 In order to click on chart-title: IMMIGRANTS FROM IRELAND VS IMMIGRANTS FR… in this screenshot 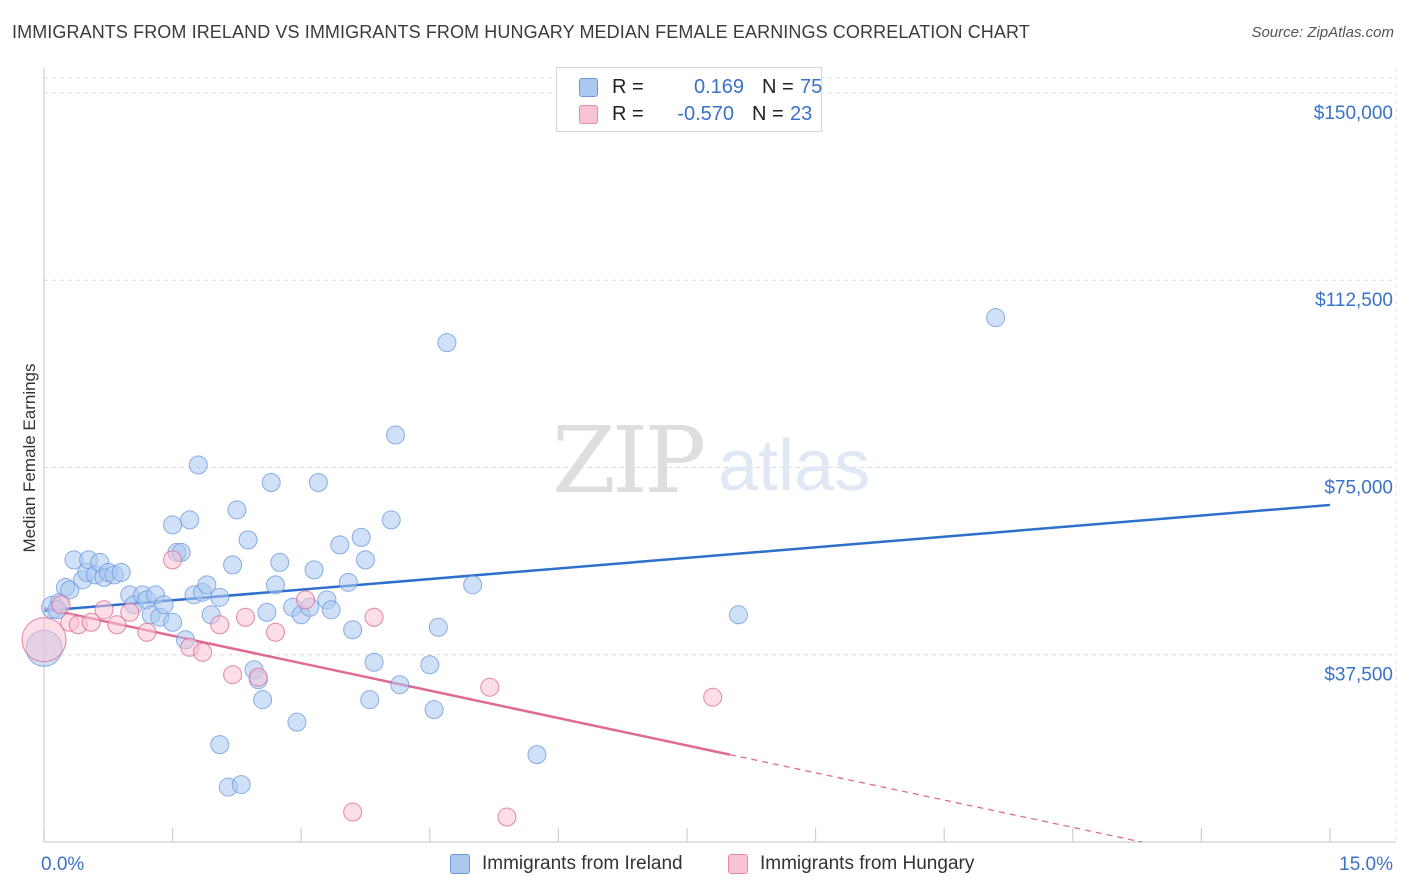, I will do `click(521, 32)`.